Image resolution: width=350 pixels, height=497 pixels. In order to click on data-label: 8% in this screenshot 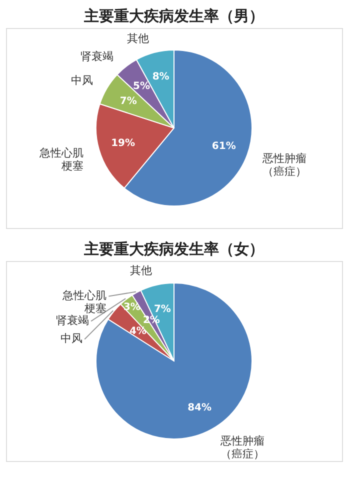, I will do `click(161, 77)`.